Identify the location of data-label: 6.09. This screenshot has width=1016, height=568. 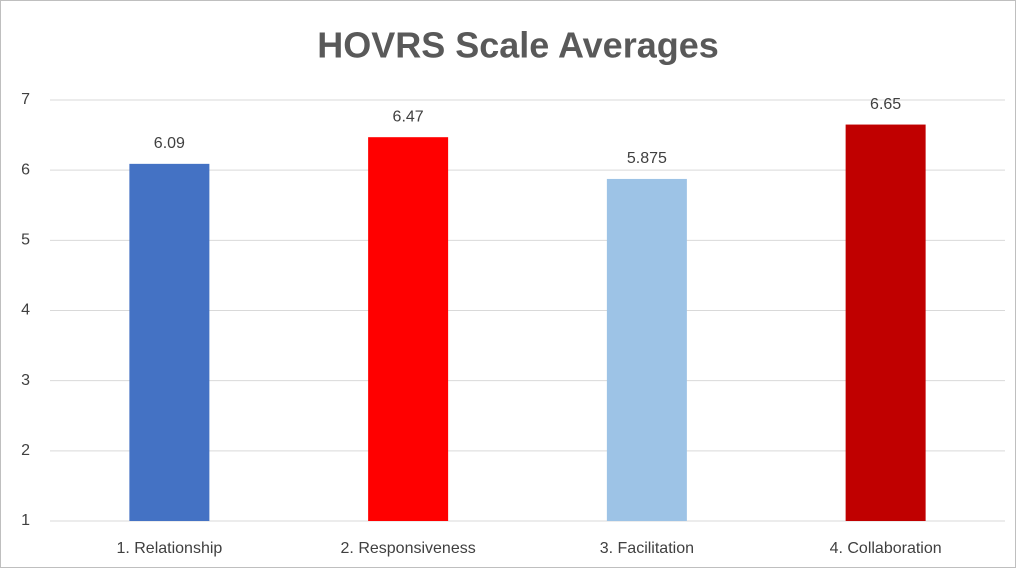
(169, 143).